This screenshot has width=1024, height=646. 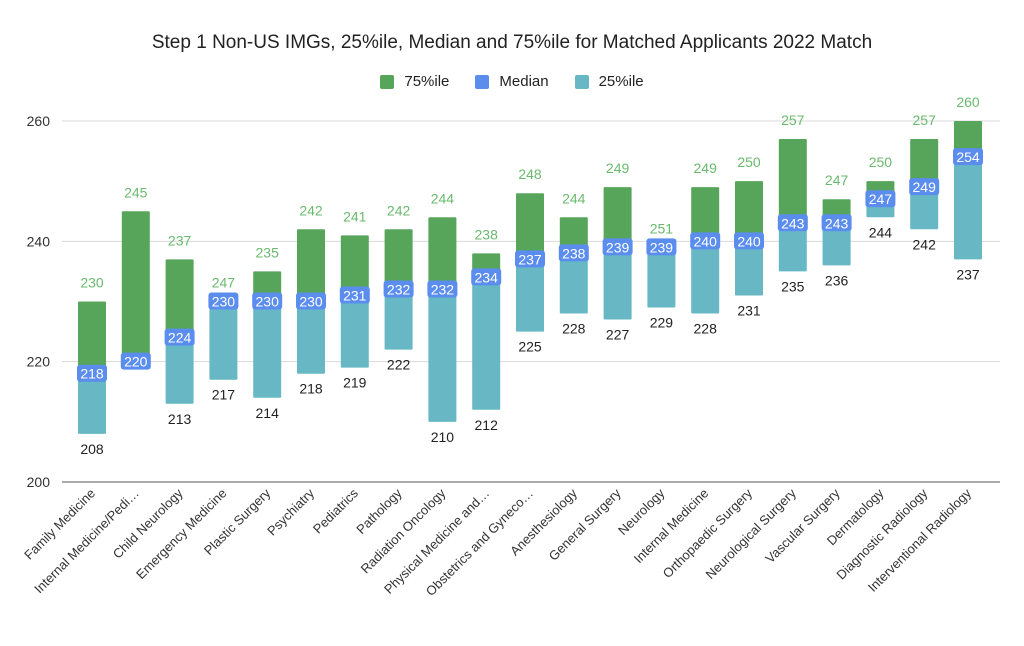 What do you see at coordinates (268, 413) in the screenshot?
I see `label-25: 214` at bounding box center [268, 413].